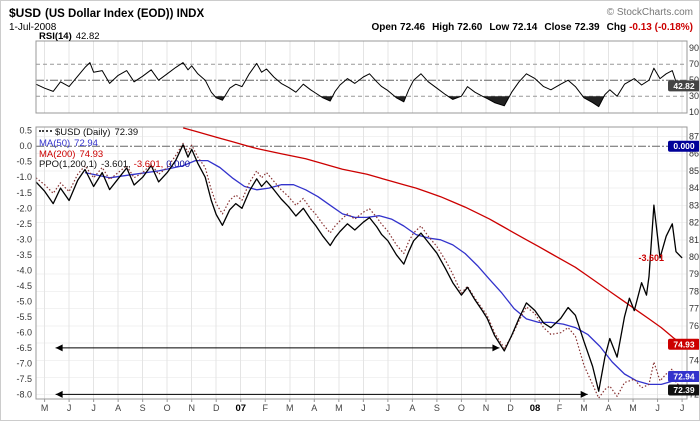 The height and width of the screenshot is (421, 700). What do you see at coordinates (45, 132) in the screenshot?
I see `dotted-line-marker` at bounding box center [45, 132].